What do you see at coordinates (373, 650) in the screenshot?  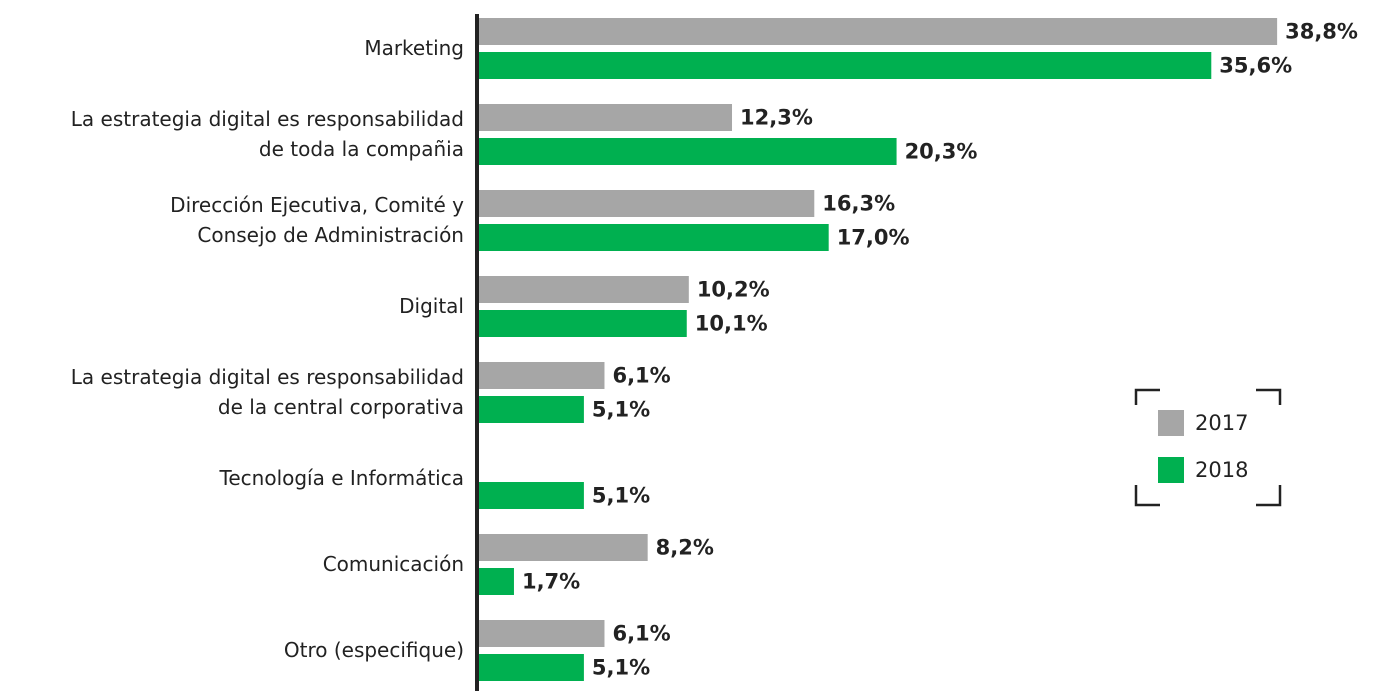 I see `category-label: Otro (especifique)` at bounding box center [373, 650].